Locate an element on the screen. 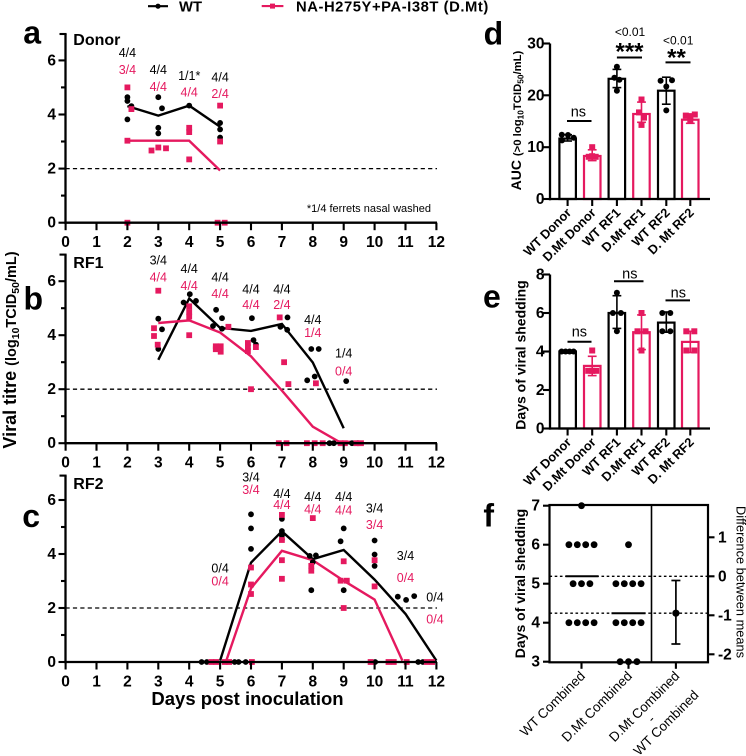 The height and width of the screenshot is (756, 746). svg-text: WT is located at coordinates (190, 8).